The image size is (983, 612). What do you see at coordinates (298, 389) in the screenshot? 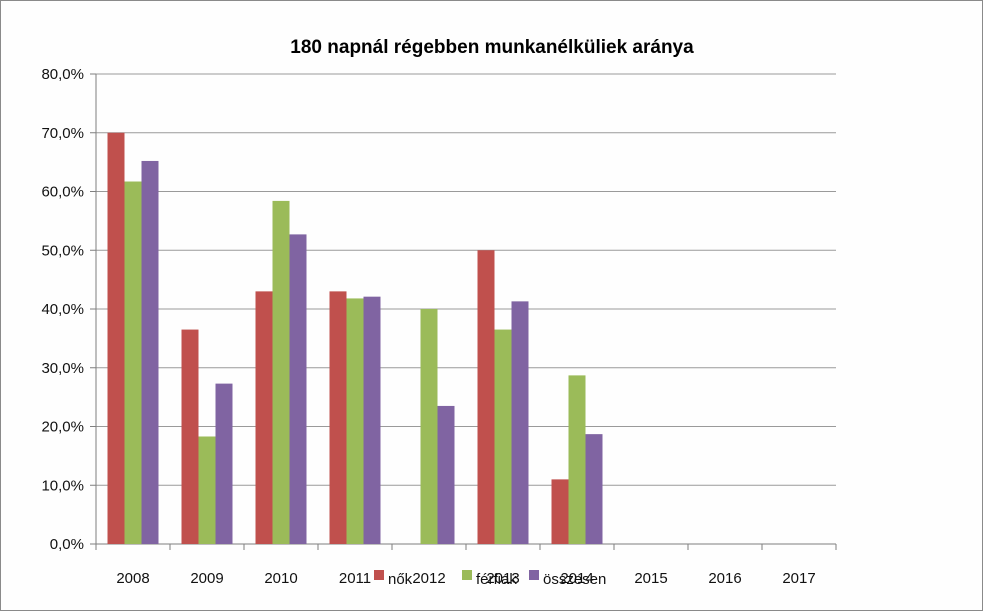
I see `bar-összesen-2010` at bounding box center [298, 389].